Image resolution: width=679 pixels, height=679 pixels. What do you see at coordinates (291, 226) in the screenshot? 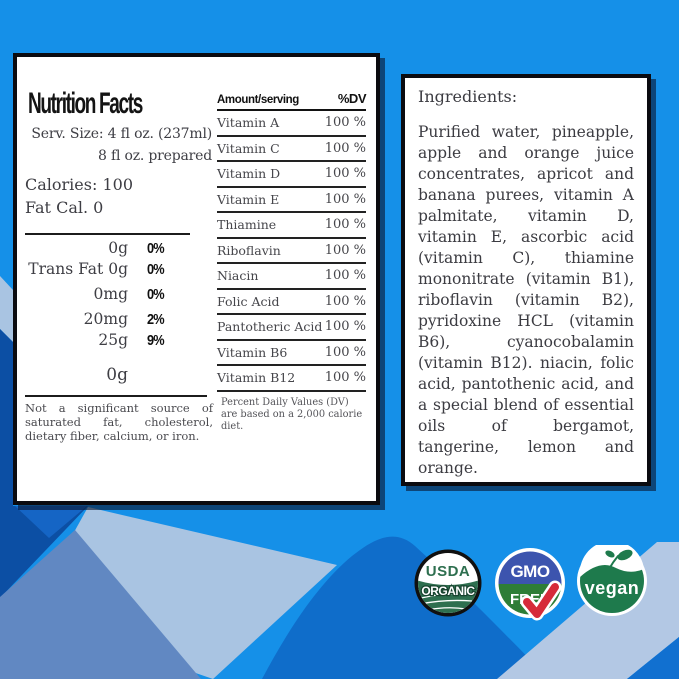
I see `vitamin-row: Thiamine 100 %` at bounding box center [291, 226].